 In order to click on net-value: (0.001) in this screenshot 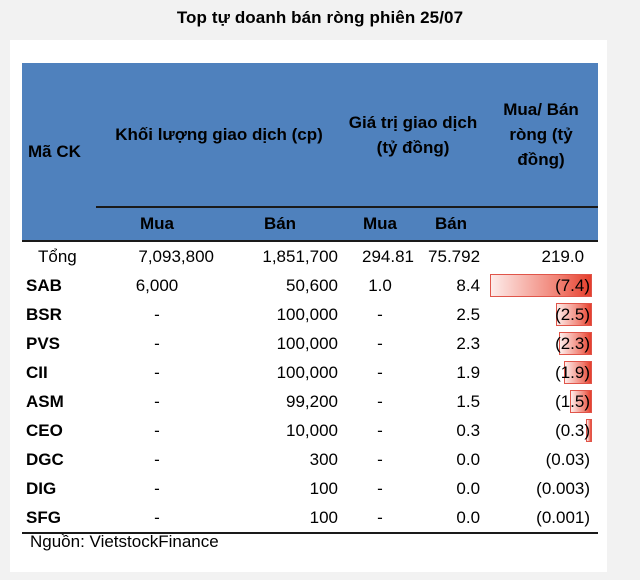, I will do `click(541, 518)`.